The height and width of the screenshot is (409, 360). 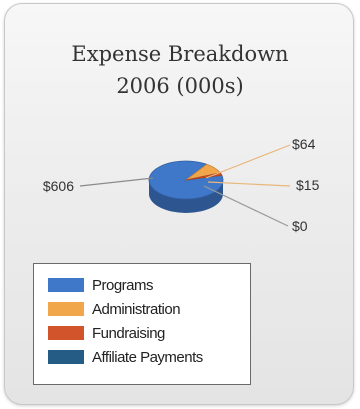 I want to click on legend-label-affiliate-payments: Affiliate Payments, so click(x=147, y=357).